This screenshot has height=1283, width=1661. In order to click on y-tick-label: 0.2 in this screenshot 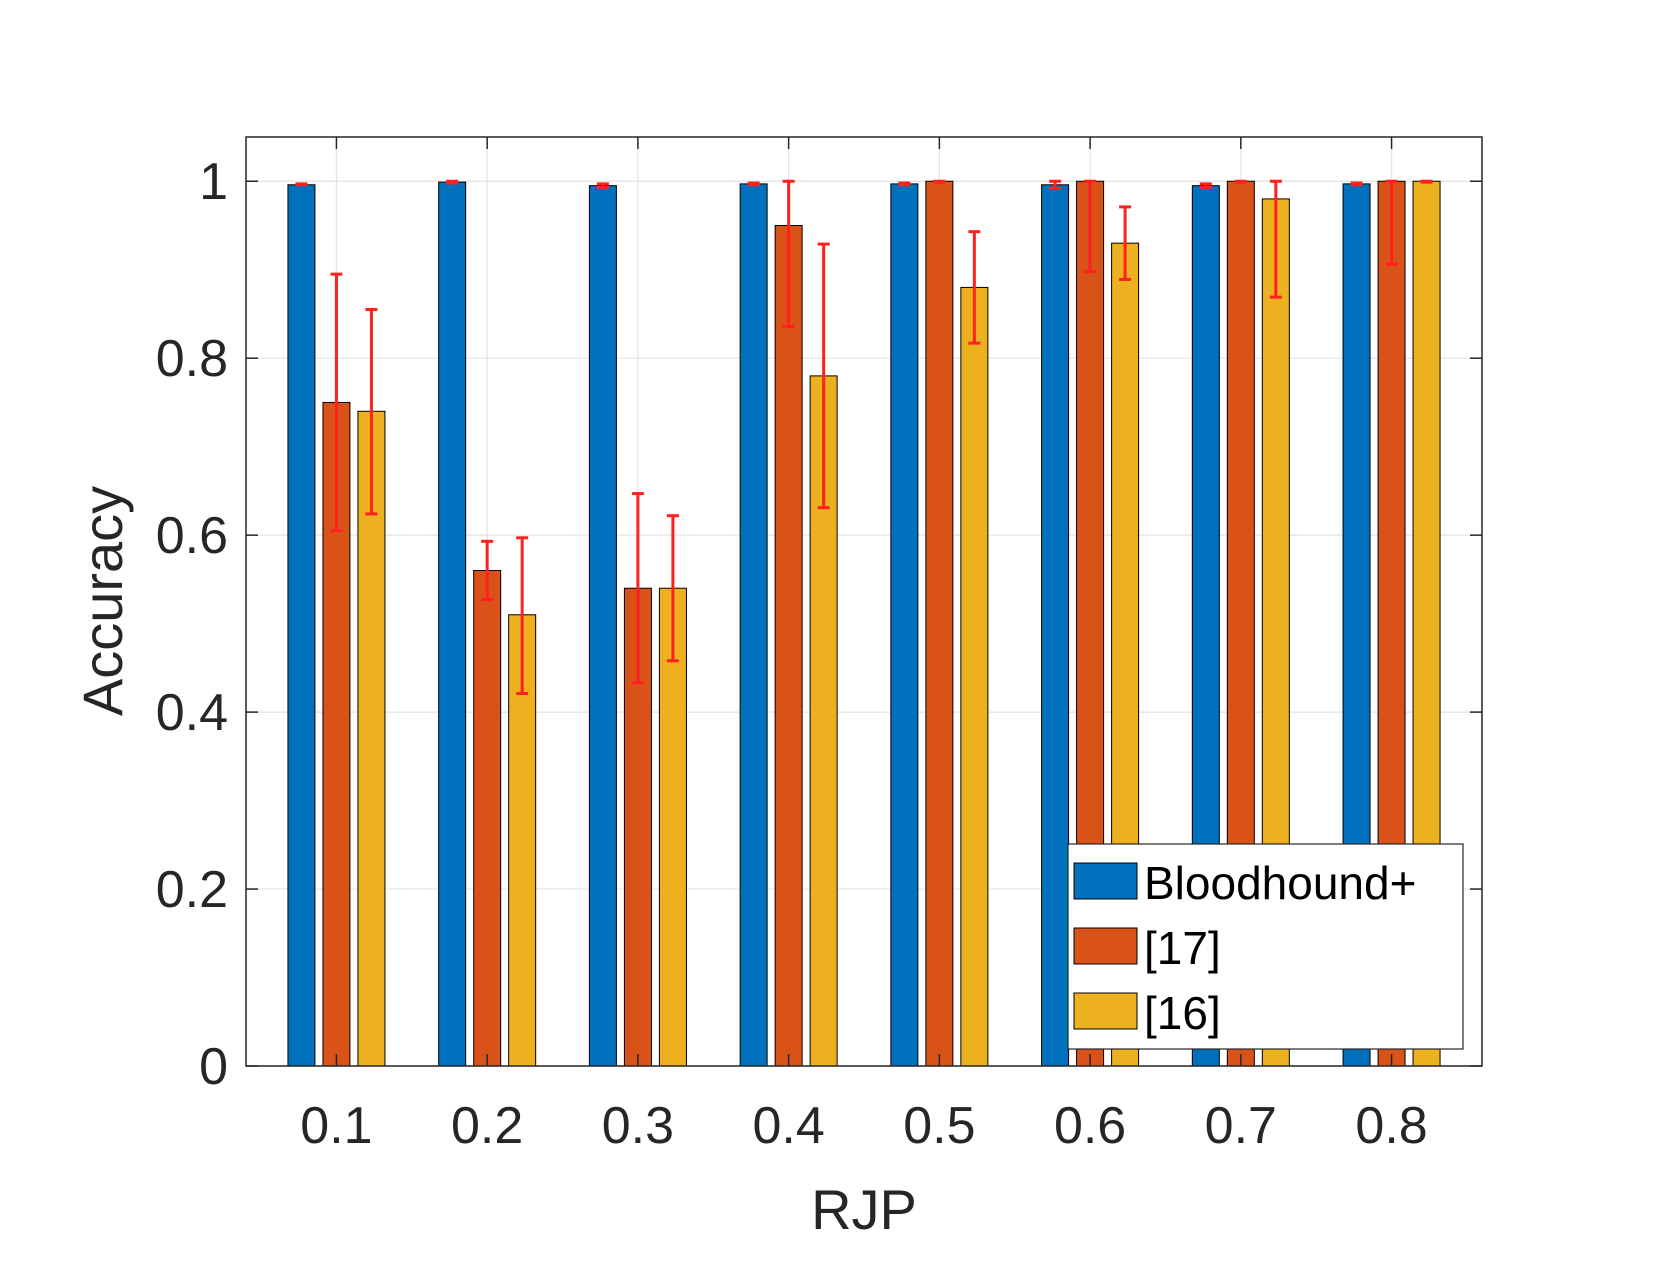, I will do `click(192, 890)`.